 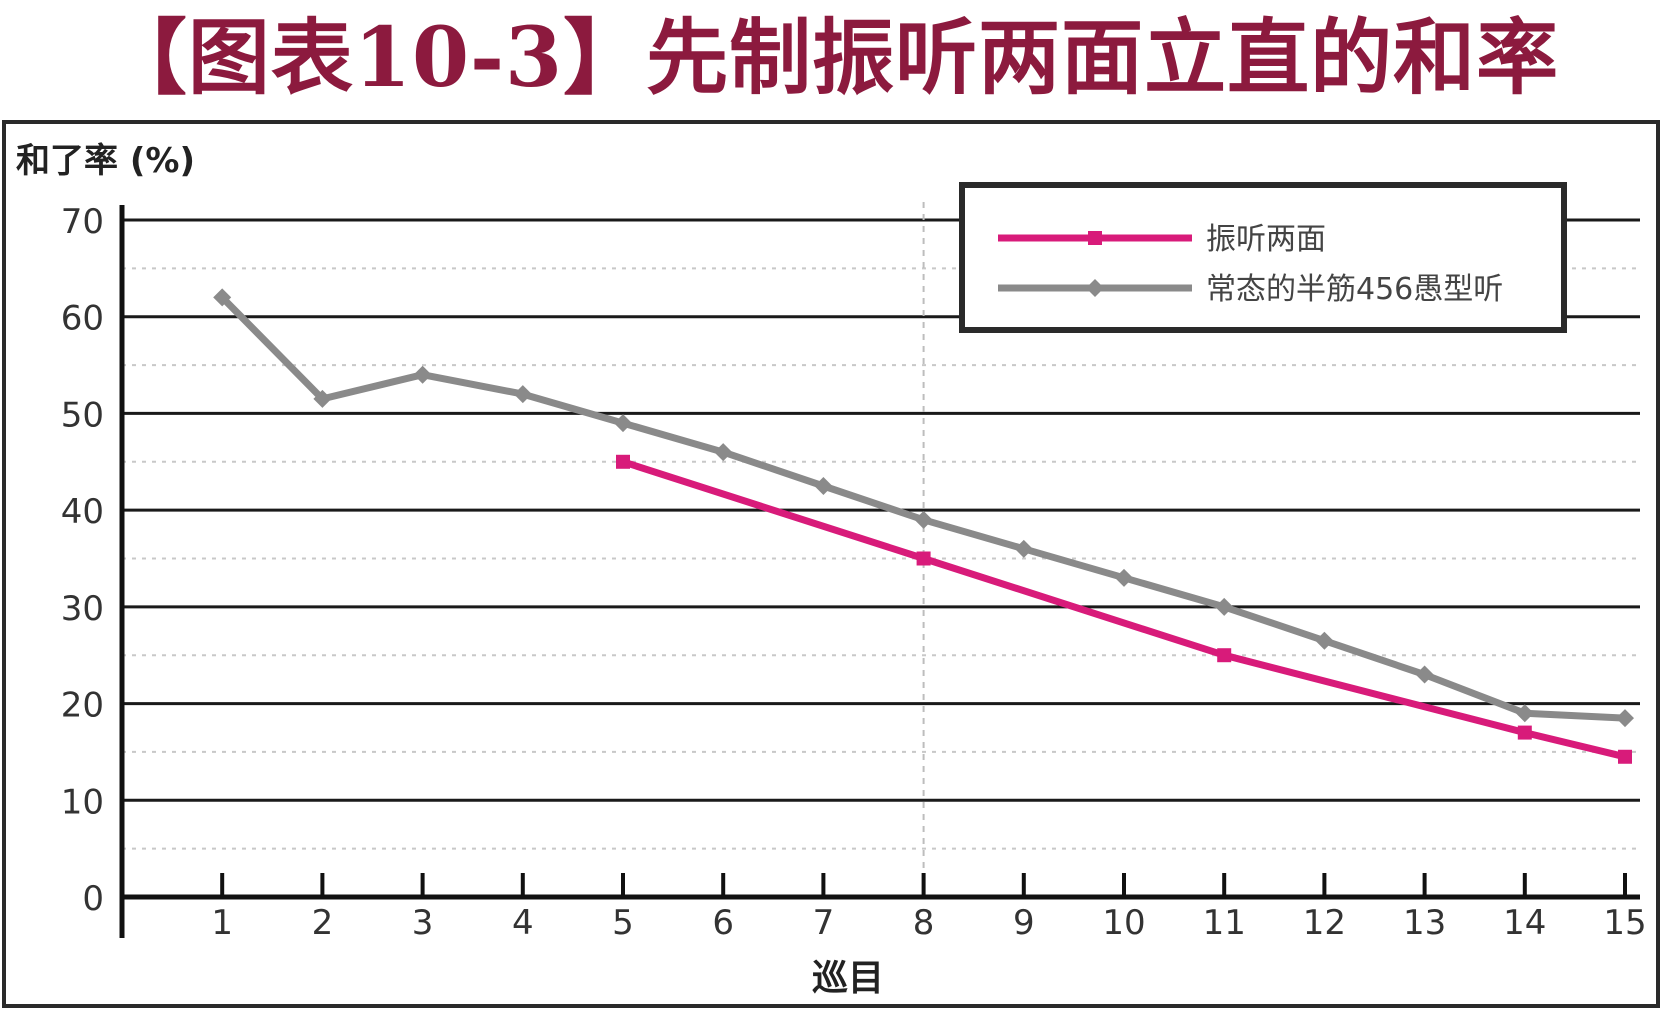 What do you see at coordinates (1624, 923) in the screenshot?
I see `x-tick-label: 15` at bounding box center [1624, 923].